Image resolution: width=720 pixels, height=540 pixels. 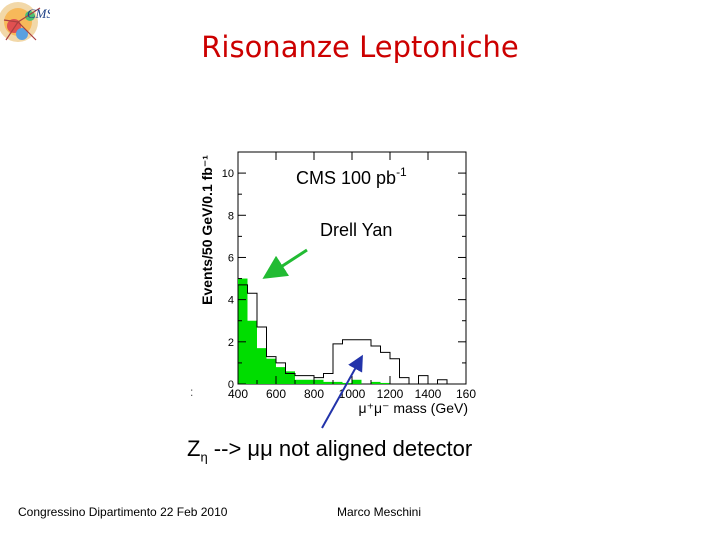 I want to click on x-tick-label: 1200, so click(x=390, y=394).